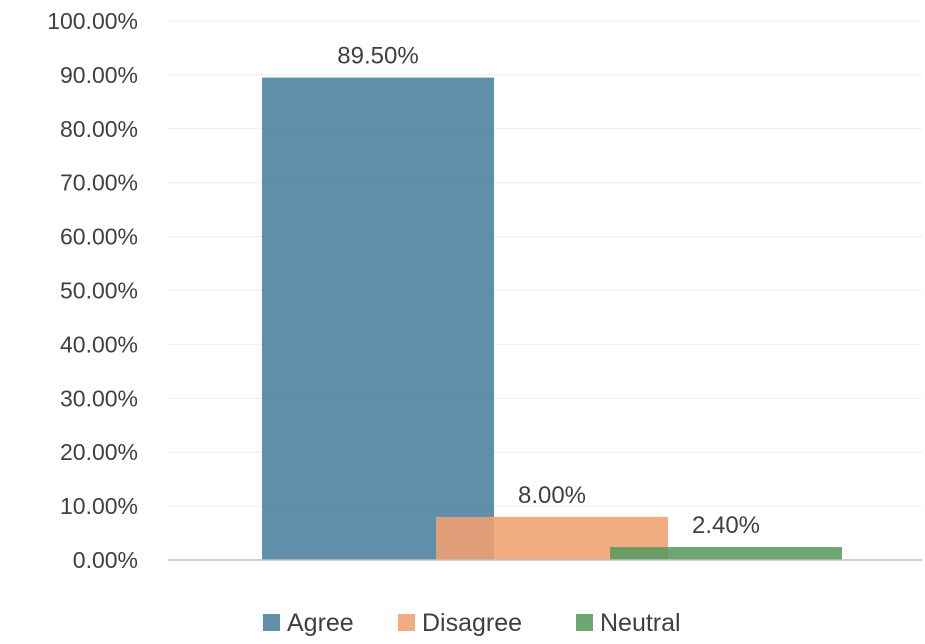 The width and height of the screenshot is (925, 644). What do you see at coordinates (99, 129) in the screenshot?
I see `y-tick-label: 80.00%` at bounding box center [99, 129].